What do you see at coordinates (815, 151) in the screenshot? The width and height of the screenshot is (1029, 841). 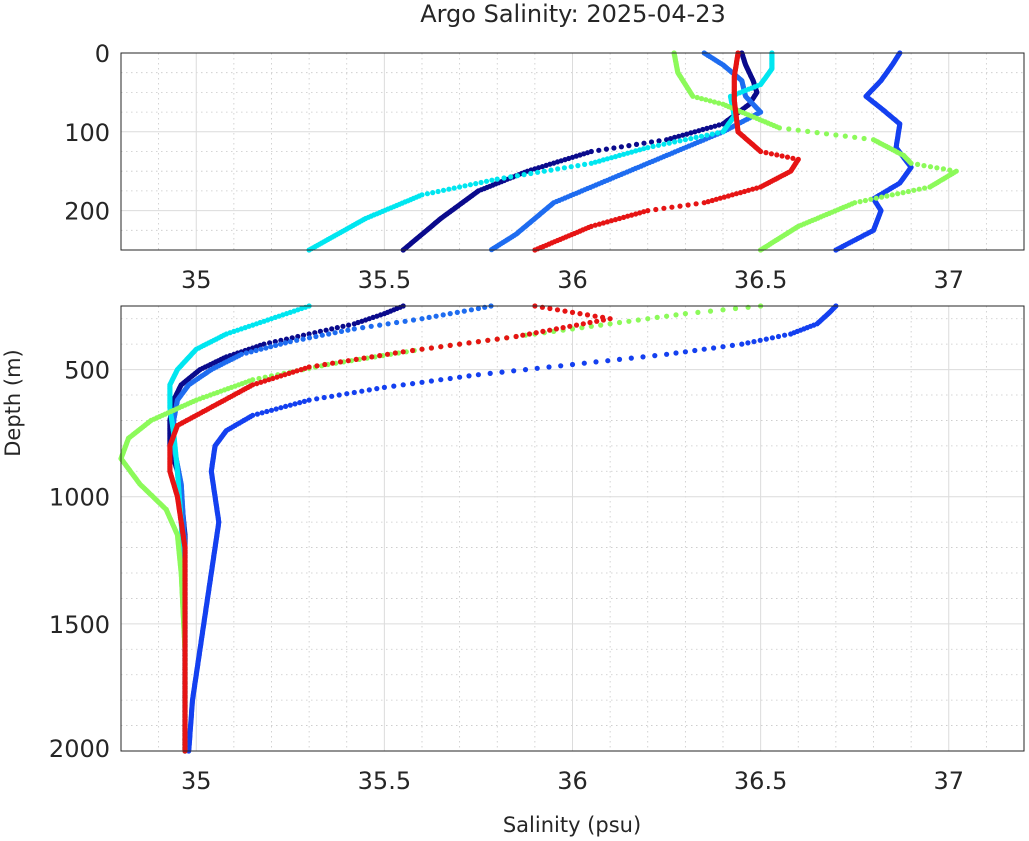 I see `series-lime` at bounding box center [815, 151].